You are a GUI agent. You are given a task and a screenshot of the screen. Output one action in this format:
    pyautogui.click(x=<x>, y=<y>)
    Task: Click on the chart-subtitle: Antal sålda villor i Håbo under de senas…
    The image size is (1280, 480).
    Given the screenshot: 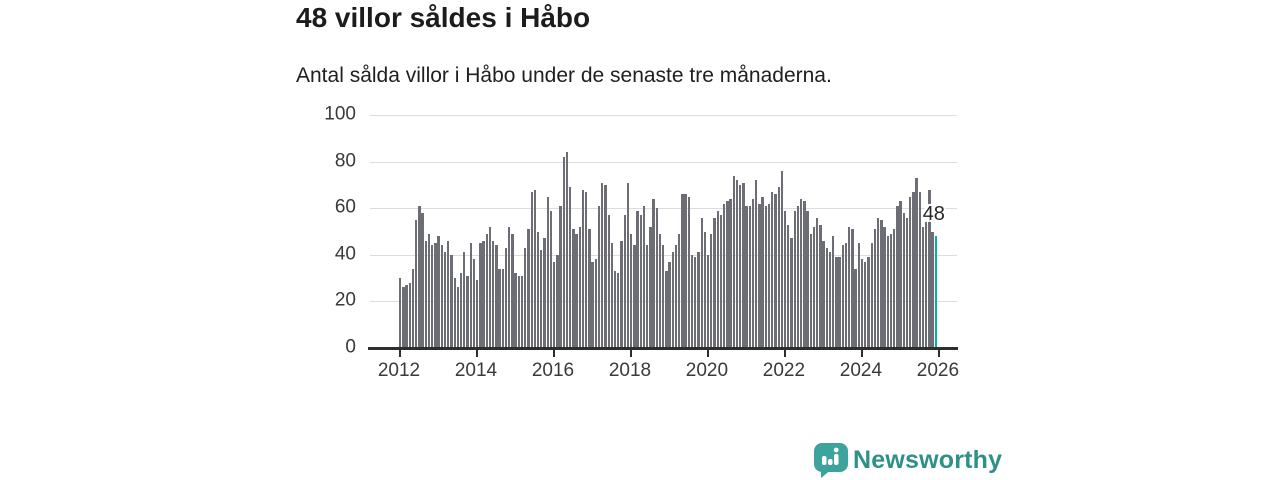 What is the action you would take?
    pyautogui.click(x=564, y=75)
    